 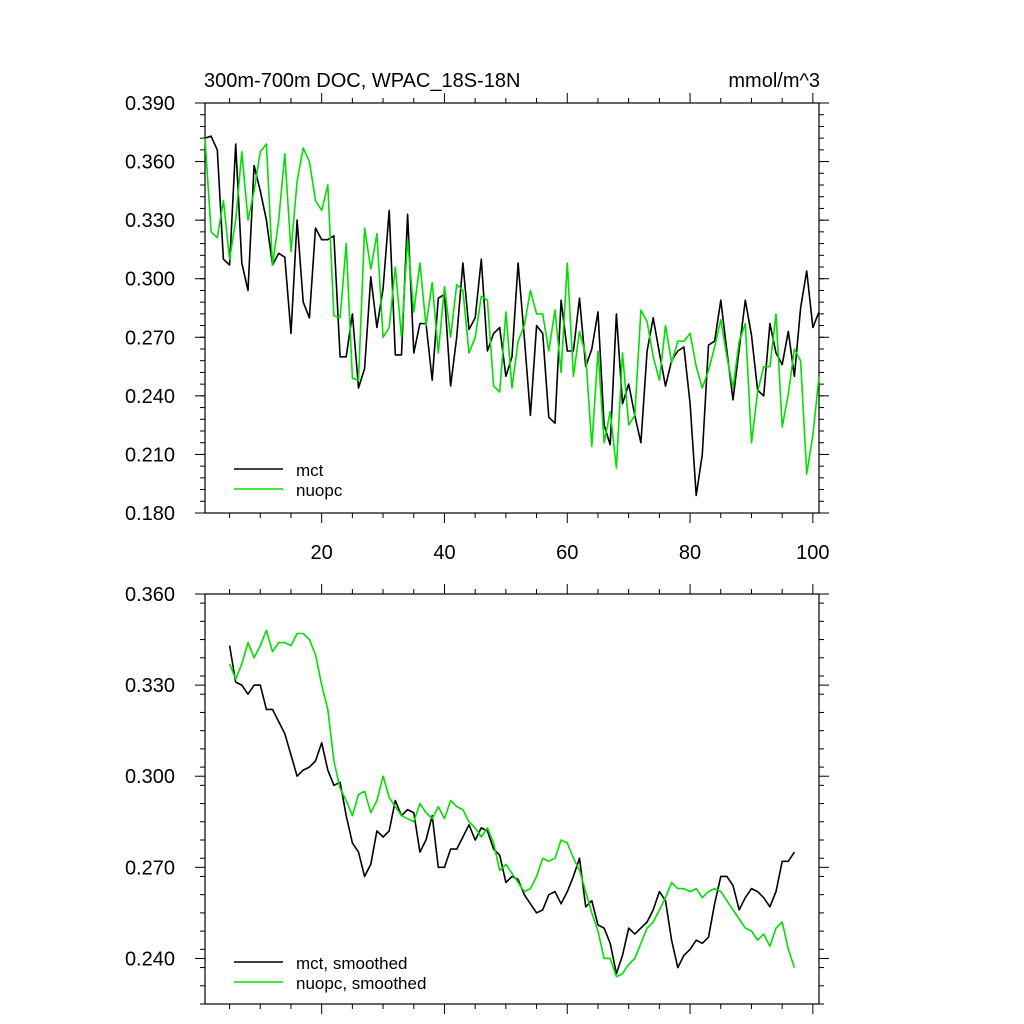 I want to click on chart-title: 300m-700m DOC, WPAC_18S-18N, so click(x=362, y=81).